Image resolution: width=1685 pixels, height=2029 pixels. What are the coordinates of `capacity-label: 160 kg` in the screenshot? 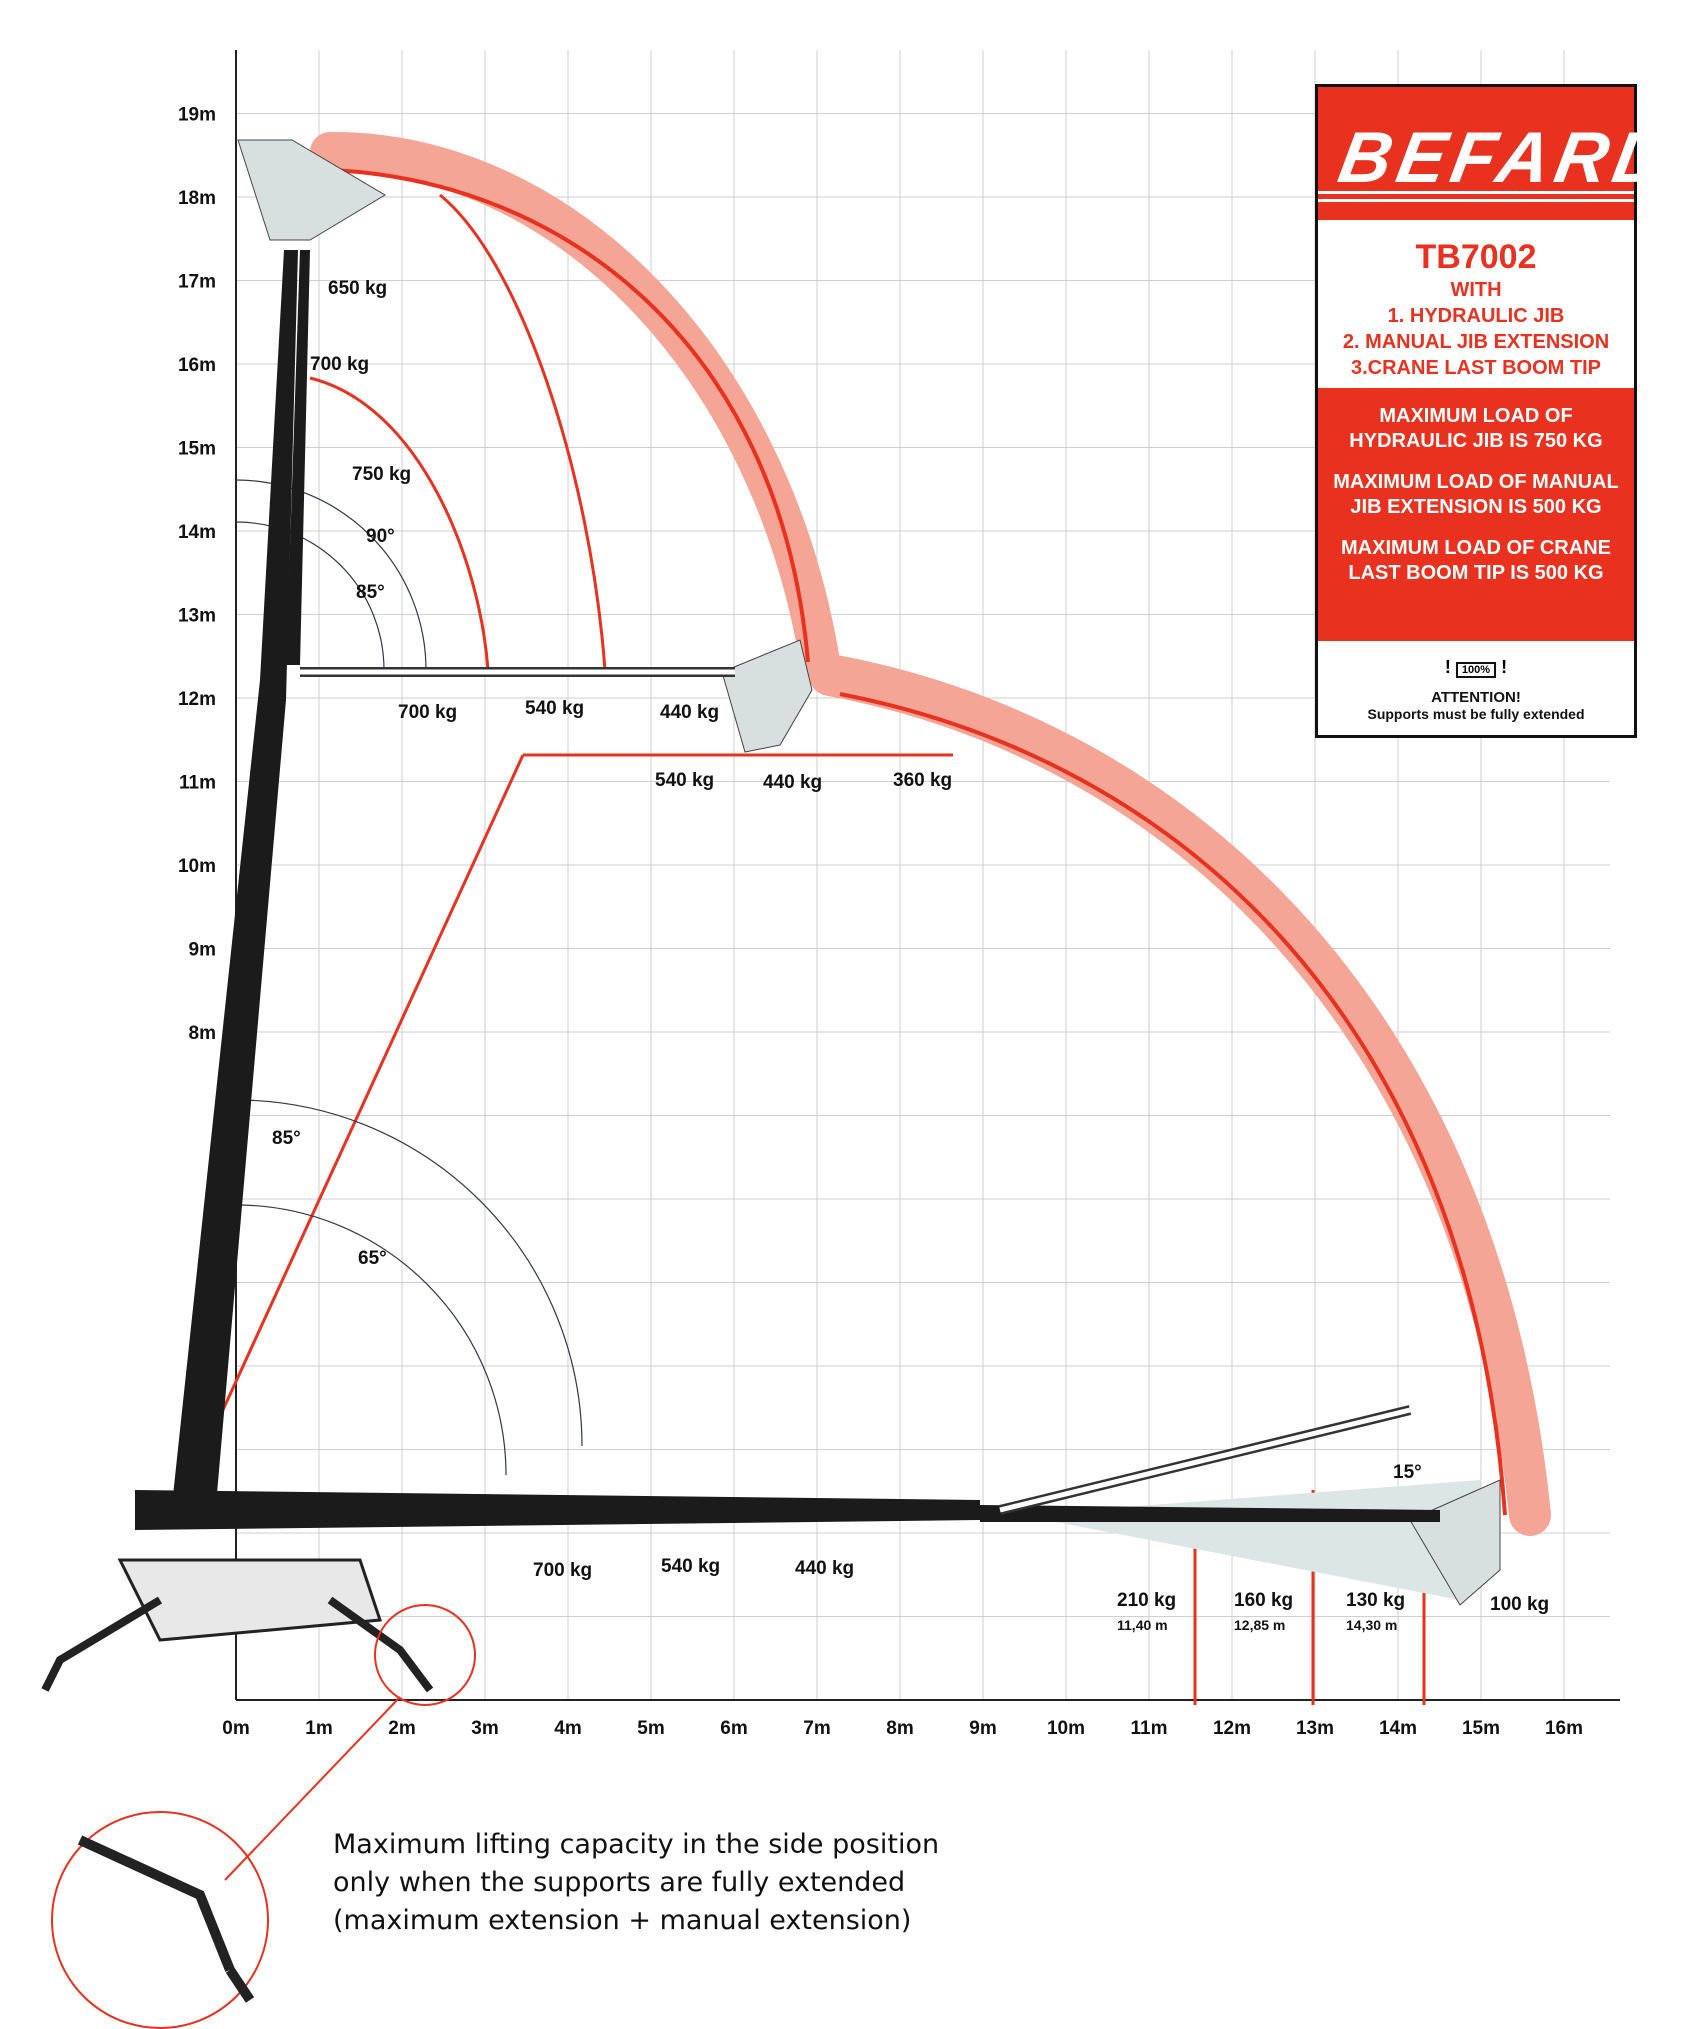 It's located at (1263, 1600).